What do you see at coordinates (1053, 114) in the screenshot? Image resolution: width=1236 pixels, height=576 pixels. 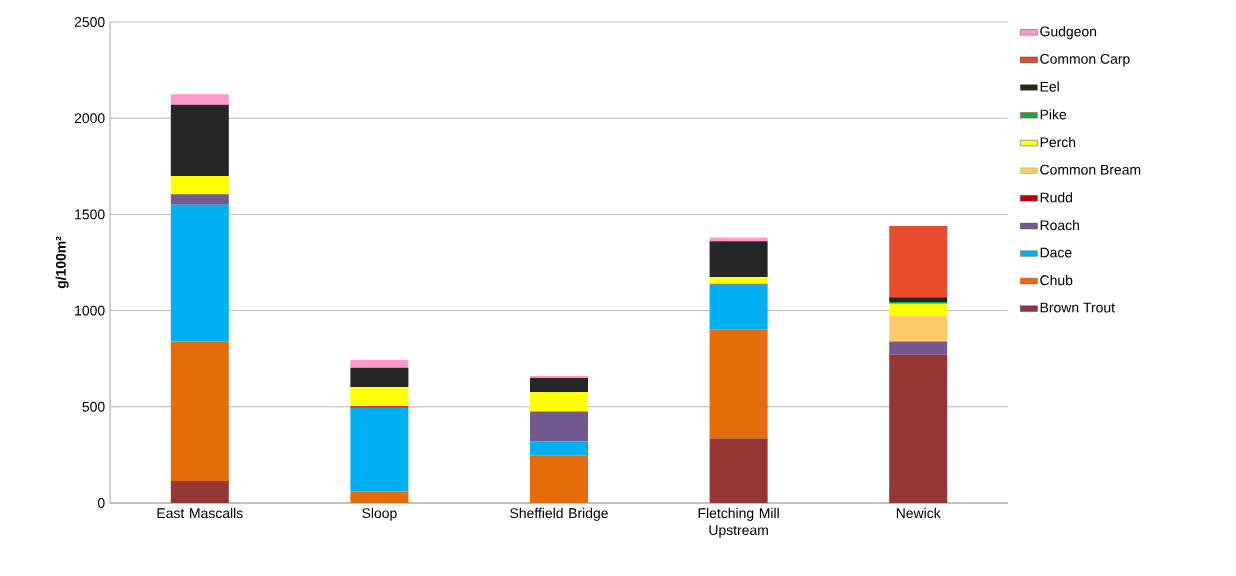 I see `legend-label: Pike` at bounding box center [1053, 114].